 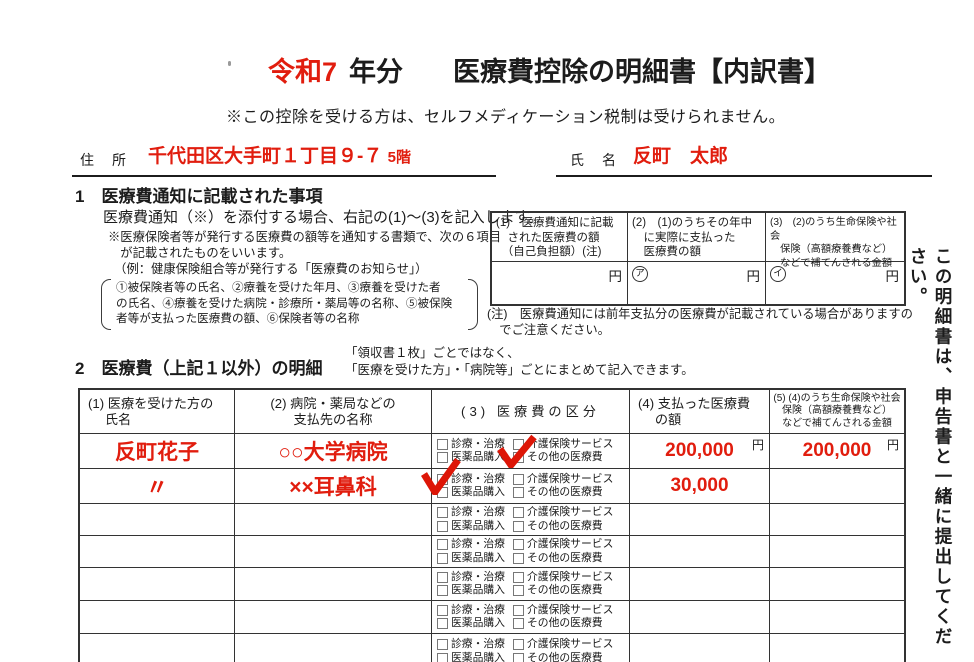 I want to click on section1-heading: 1 医療費通知に記載された事項, so click(x=199, y=196).